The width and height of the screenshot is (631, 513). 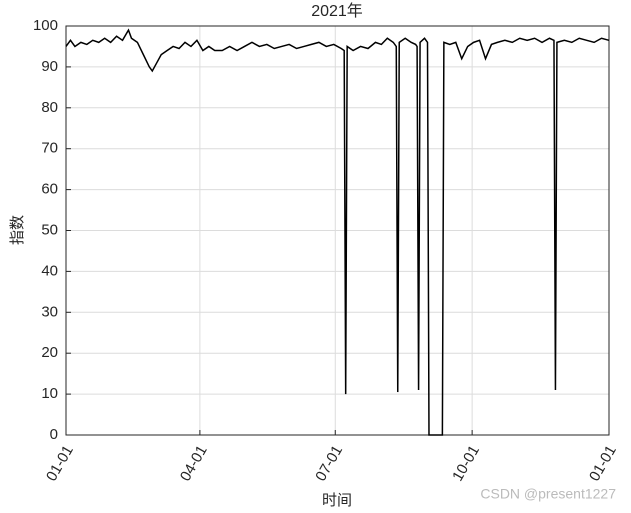 What do you see at coordinates (337, 11) in the screenshot?
I see `chart-title: 2021年` at bounding box center [337, 11].